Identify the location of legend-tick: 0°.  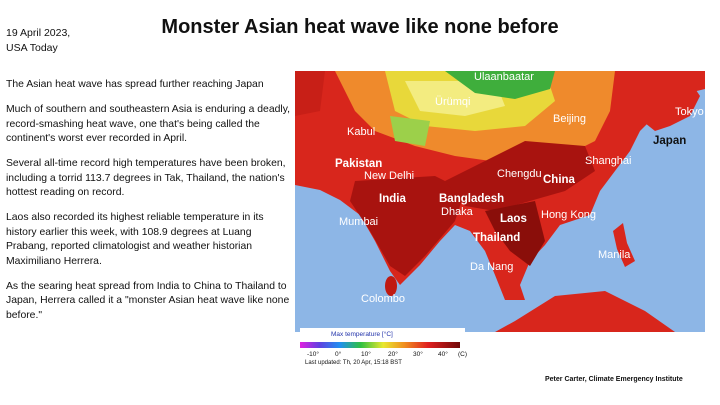
(338, 354).